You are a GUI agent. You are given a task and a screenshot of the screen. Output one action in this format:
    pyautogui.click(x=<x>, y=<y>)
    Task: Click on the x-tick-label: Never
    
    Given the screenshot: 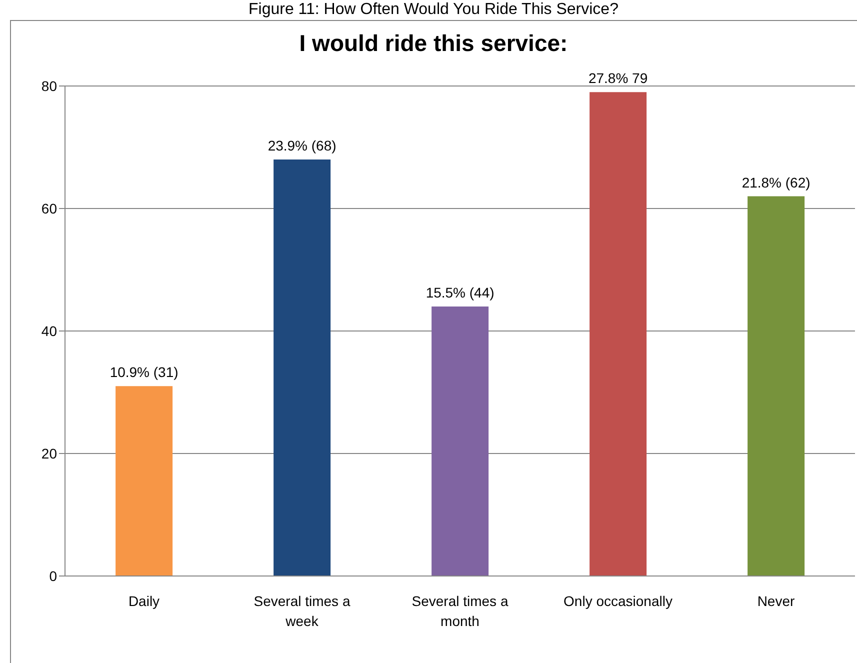 What is the action you would take?
    pyautogui.click(x=776, y=600)
    